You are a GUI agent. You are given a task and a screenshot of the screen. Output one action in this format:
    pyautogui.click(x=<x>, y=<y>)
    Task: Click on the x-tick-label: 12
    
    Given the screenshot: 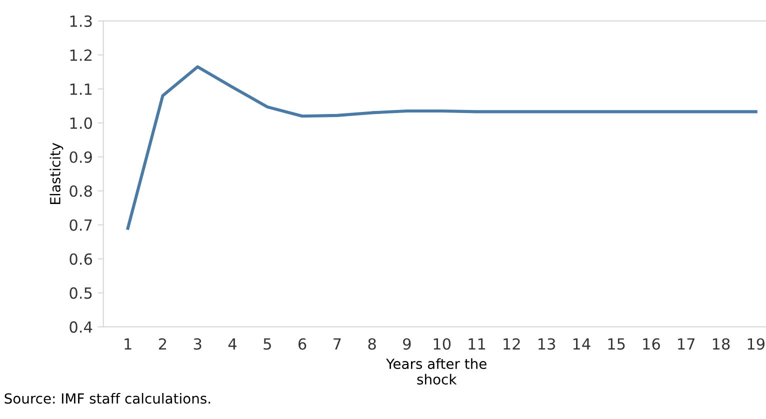 What is the action you would take?
    pyautogui.click(x=512, y=344)
    